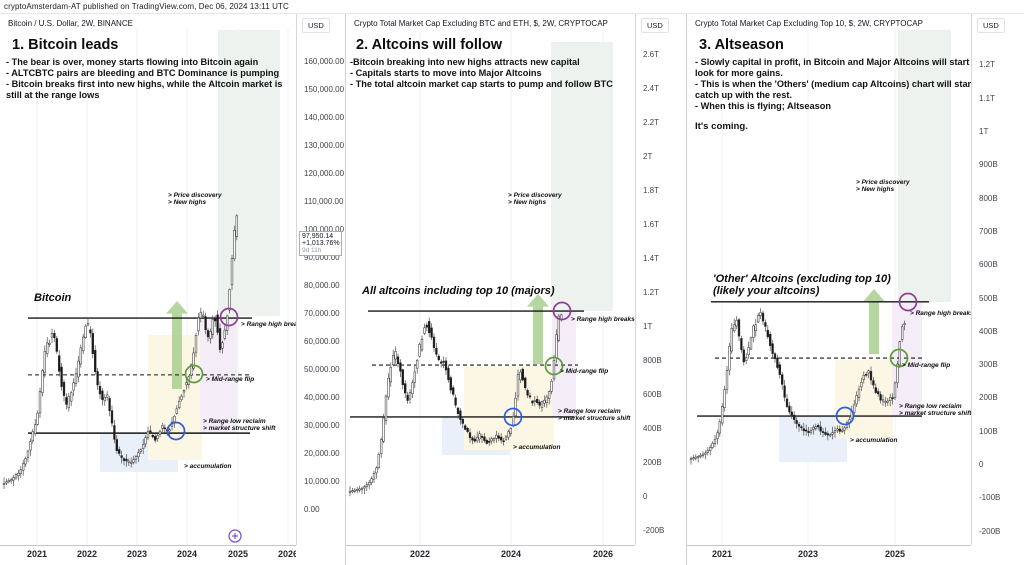 The height and width of the screenshot is (565, 1024). I want to click on y-axis-tick: 60,000.00, so click(322, 341).